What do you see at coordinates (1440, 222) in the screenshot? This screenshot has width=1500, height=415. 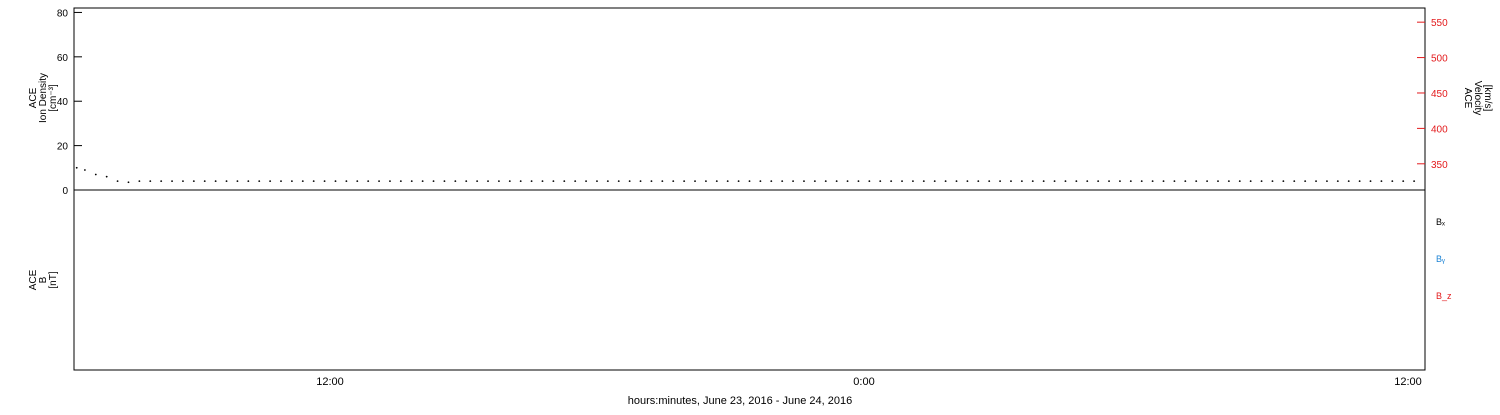 I see `legend-bx: Bₓ` at bounding box center [1440, 222].